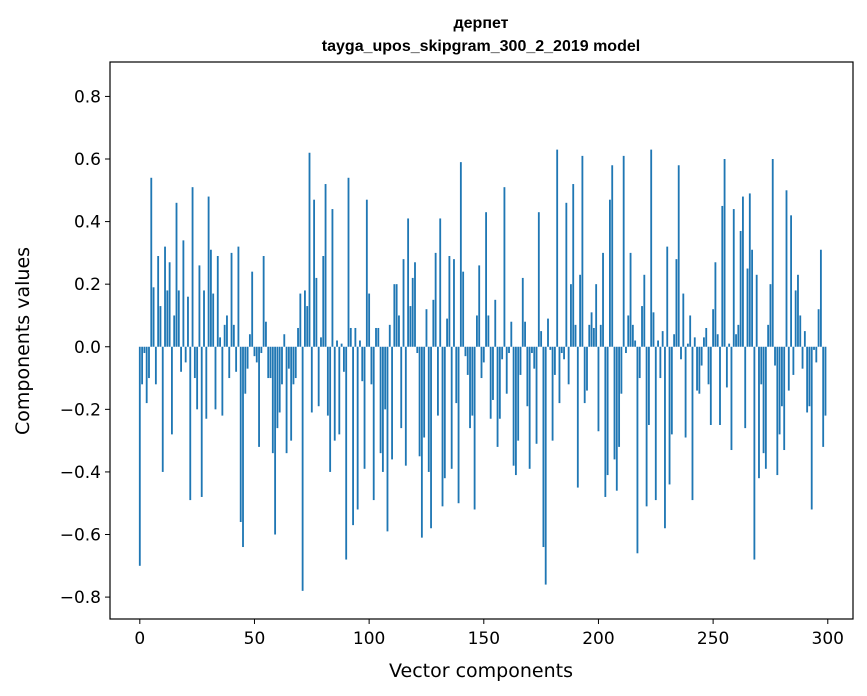  I want to click on y-tick-label: −0.4, so click(80, 473).